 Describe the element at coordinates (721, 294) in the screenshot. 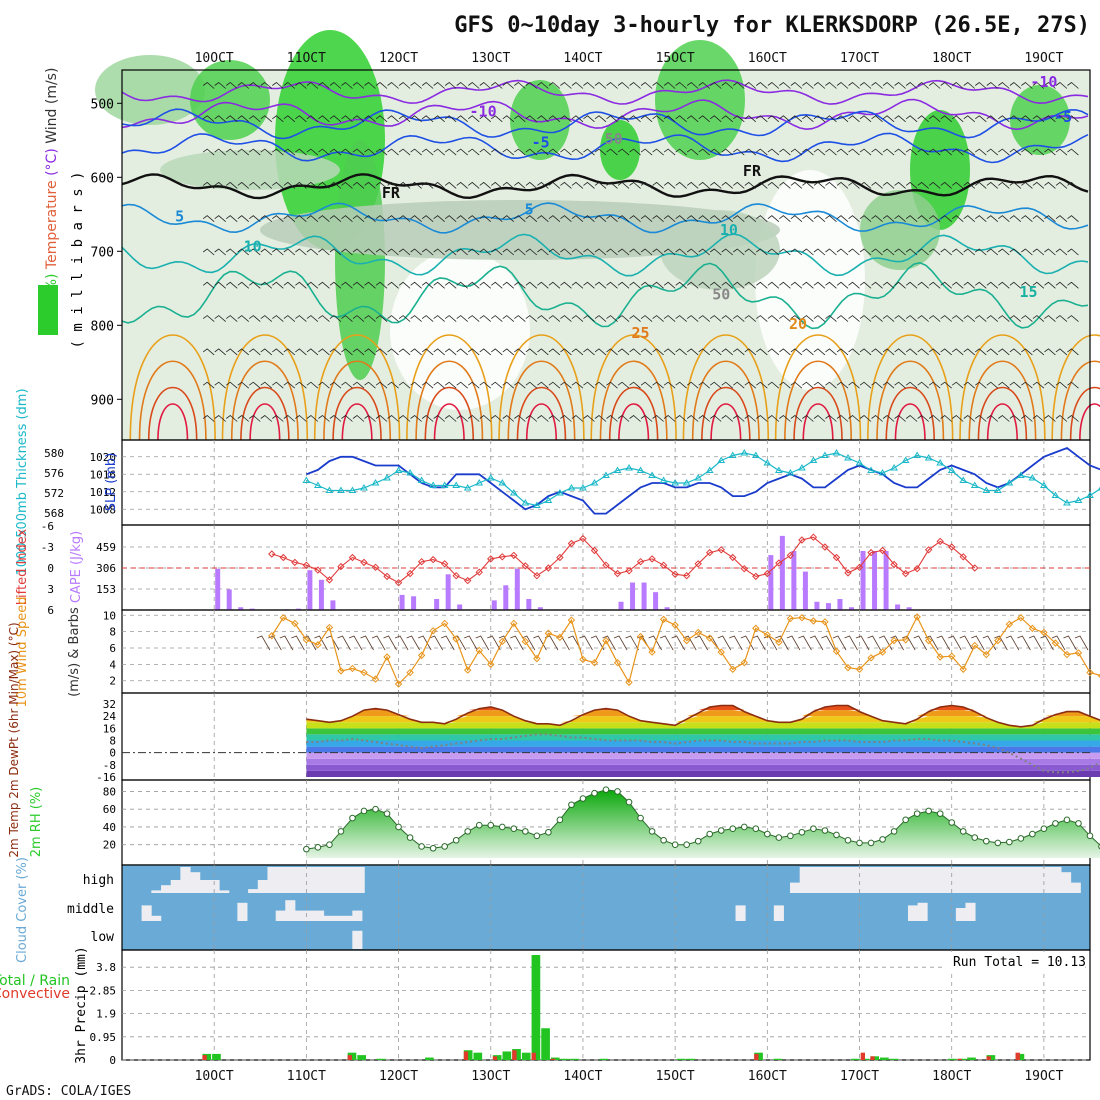

I see `contour-label: 50` at that location.